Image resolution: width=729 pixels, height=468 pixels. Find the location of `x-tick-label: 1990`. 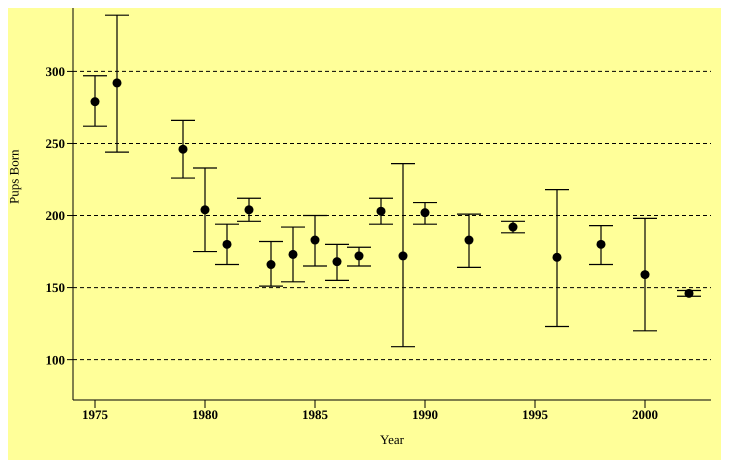

x-tick-label: 1990 is located at coordinates (425, 414).